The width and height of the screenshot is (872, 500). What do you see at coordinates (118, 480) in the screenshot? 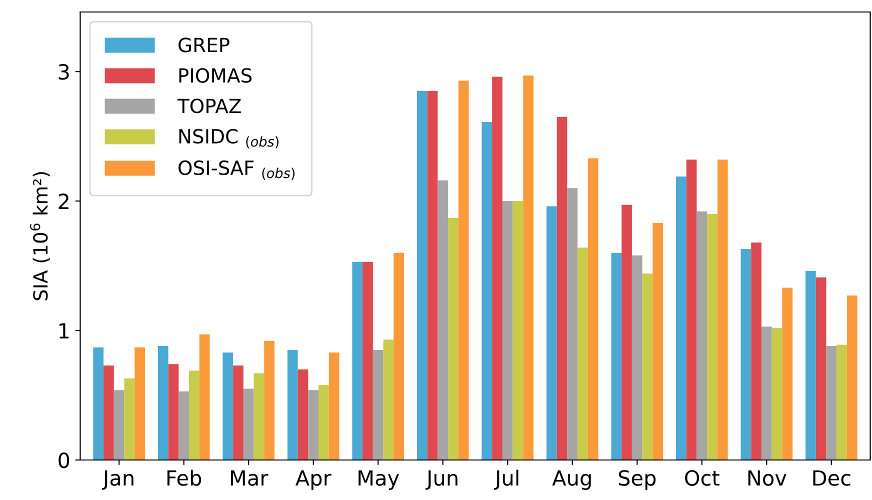
I see `x-tick-label: Jan` at bounding box center [118, 480].